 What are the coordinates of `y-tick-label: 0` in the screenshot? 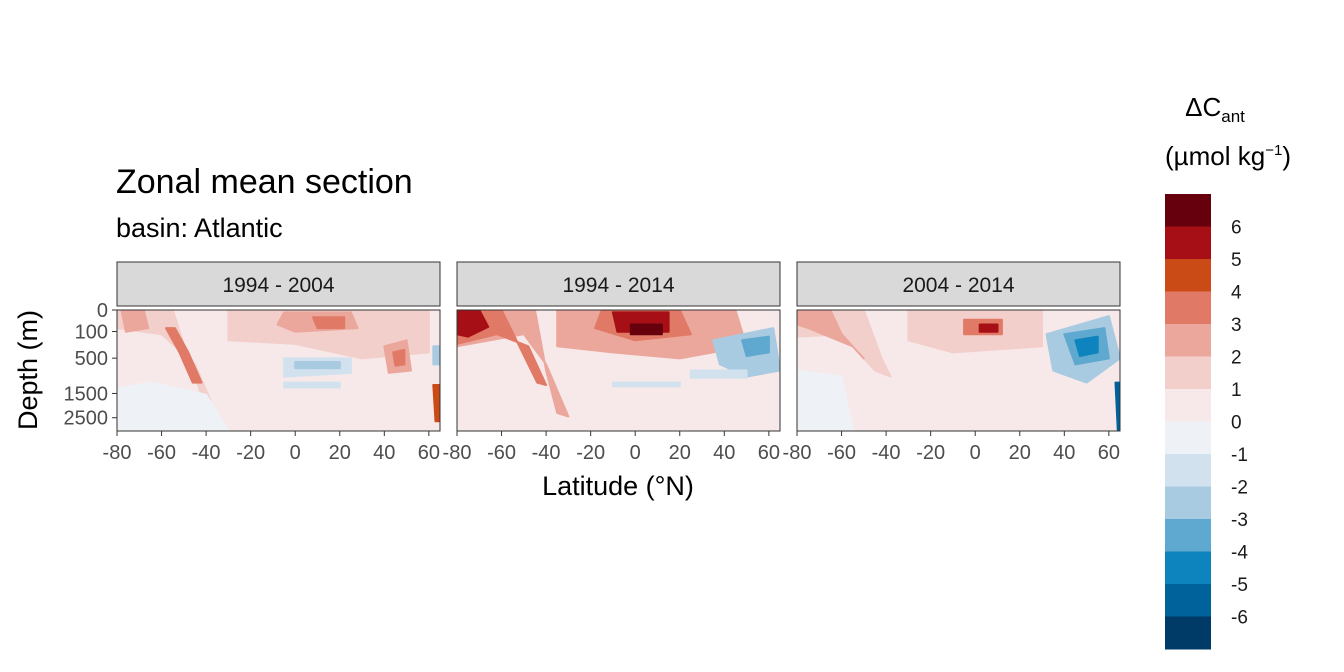 It's located at (102, 311).